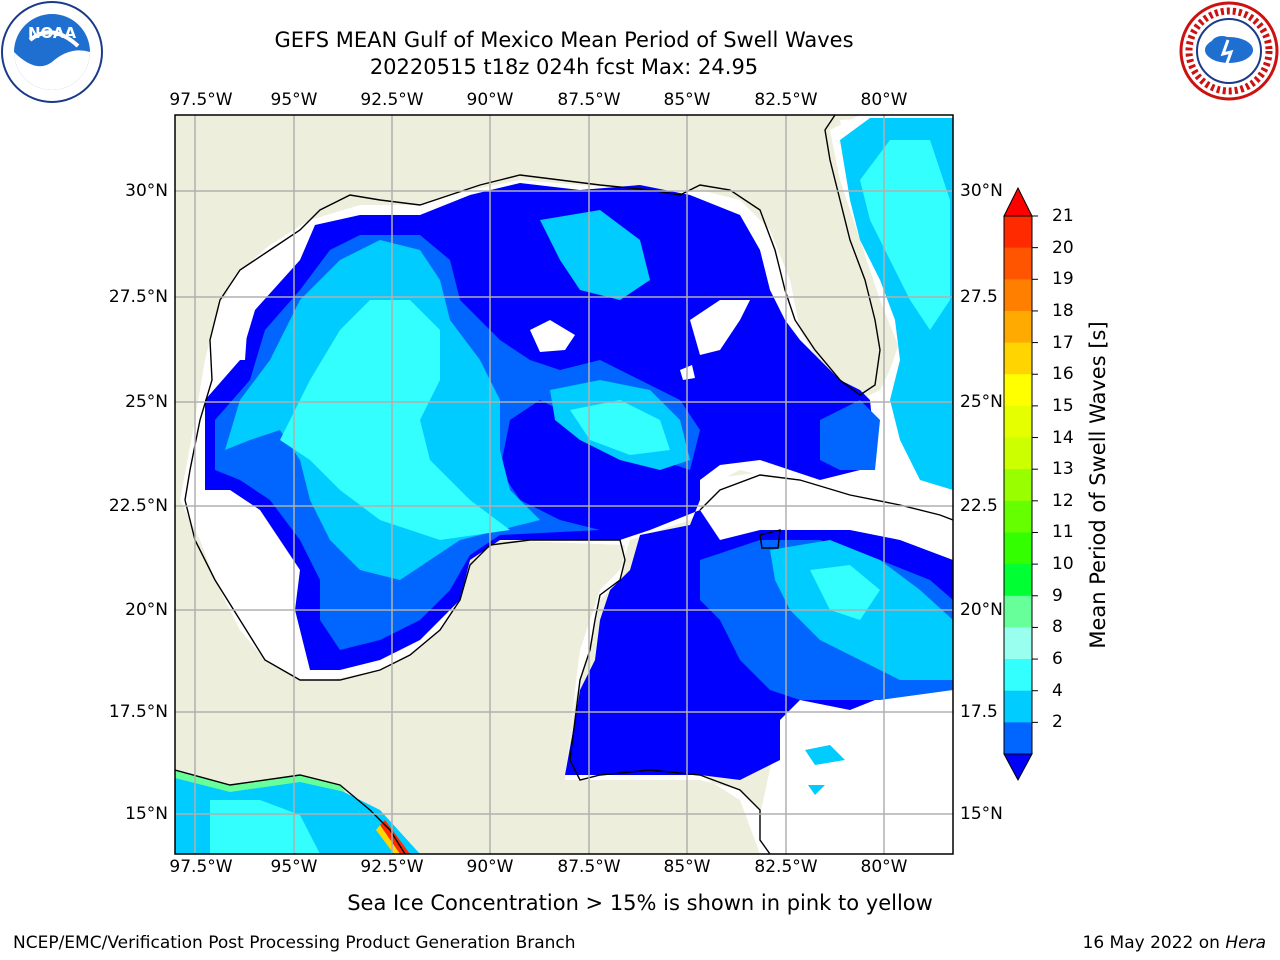 The height and width of the screenshot is (960, 1280). I want to click on colorbar-tick-label: 10, so click(1063, 564).